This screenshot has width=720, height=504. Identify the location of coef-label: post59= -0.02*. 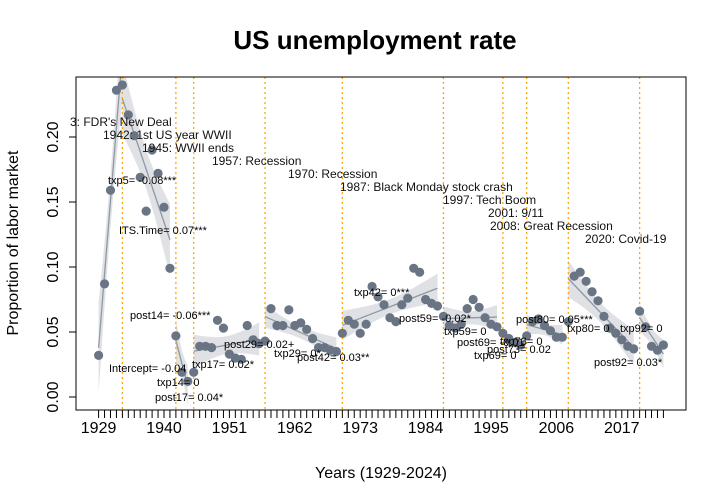
(435, 319).